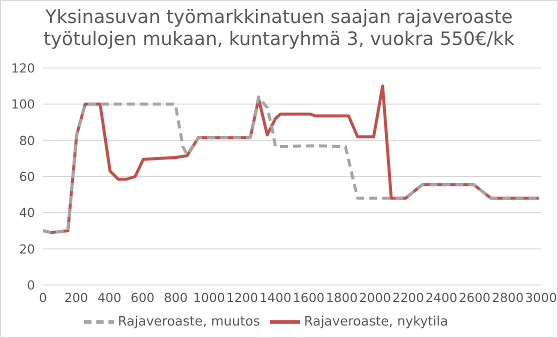  Describe the element at coordinates (541, 297) in the screenshot. I see `x-tick-label: 3000` at that location.